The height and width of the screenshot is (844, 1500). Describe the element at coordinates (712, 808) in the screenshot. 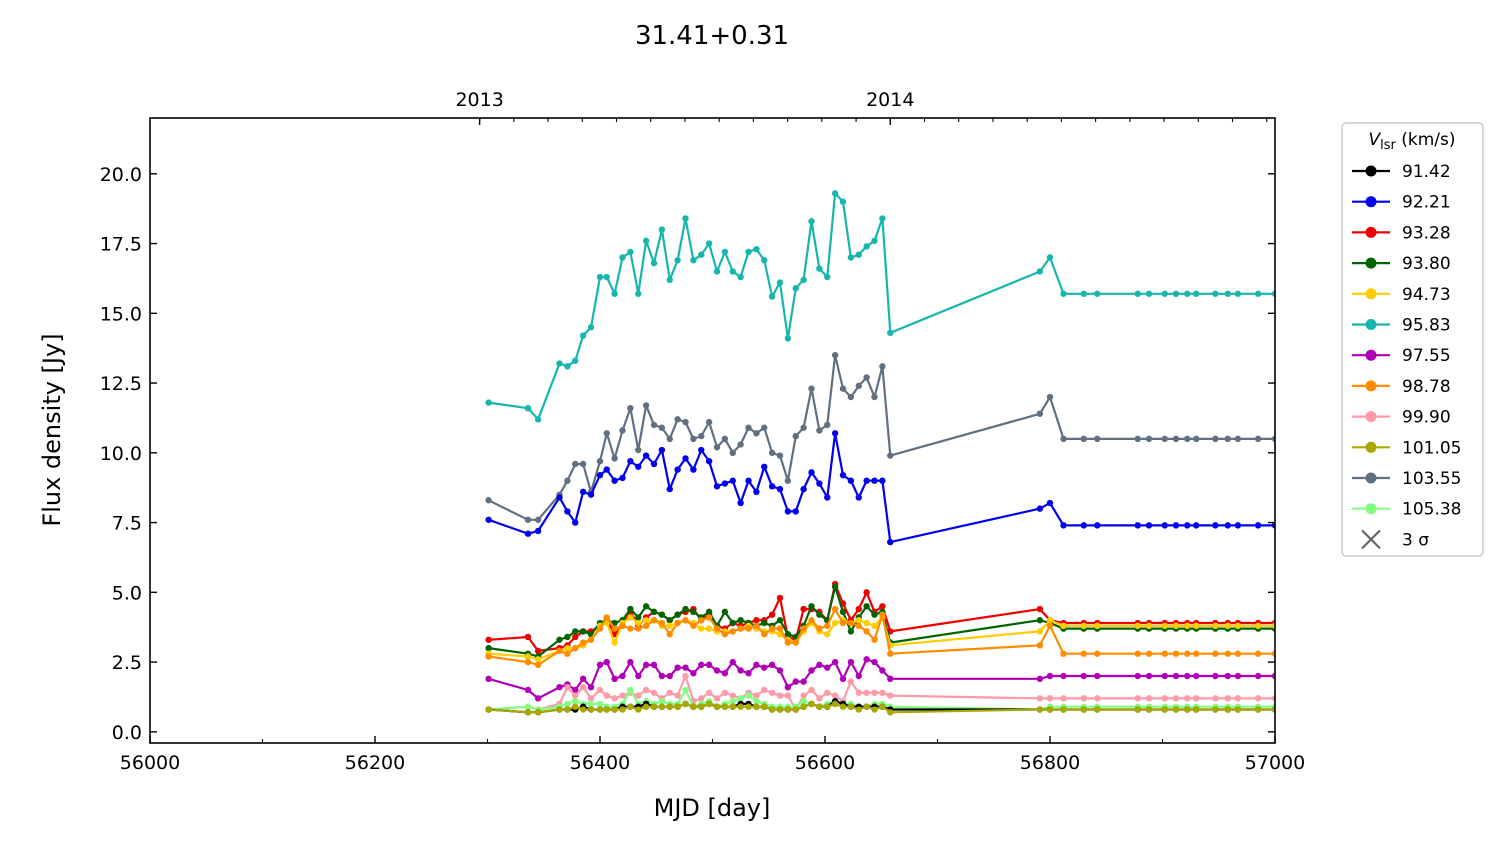

I see `x-axis-label: MJD [day]` at that location.